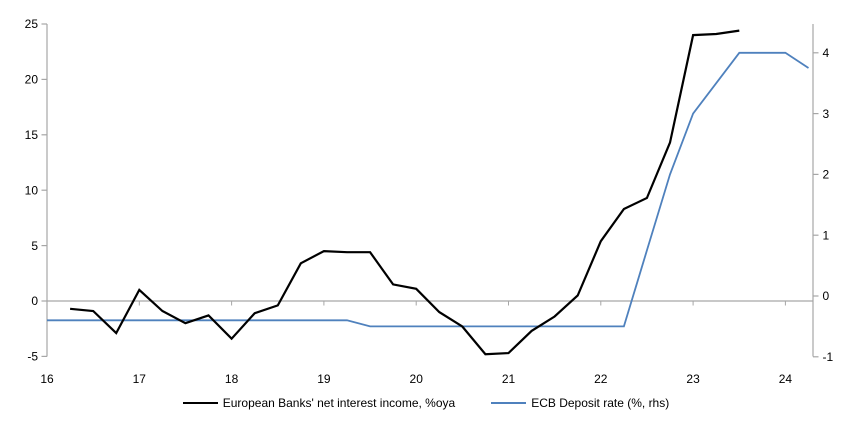 The image size is (852, 427). I want to click on x-axis-tick-label: 21, so click(509, 379).